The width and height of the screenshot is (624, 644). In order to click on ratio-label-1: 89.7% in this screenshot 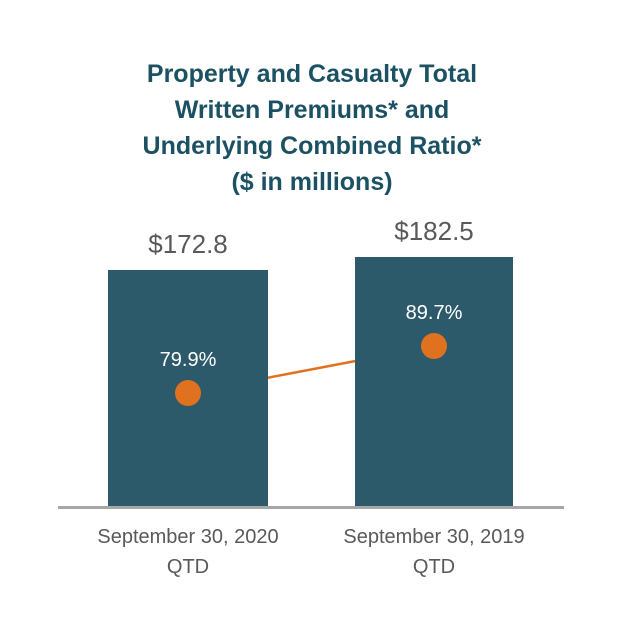, I will do `click(434, 313)`.